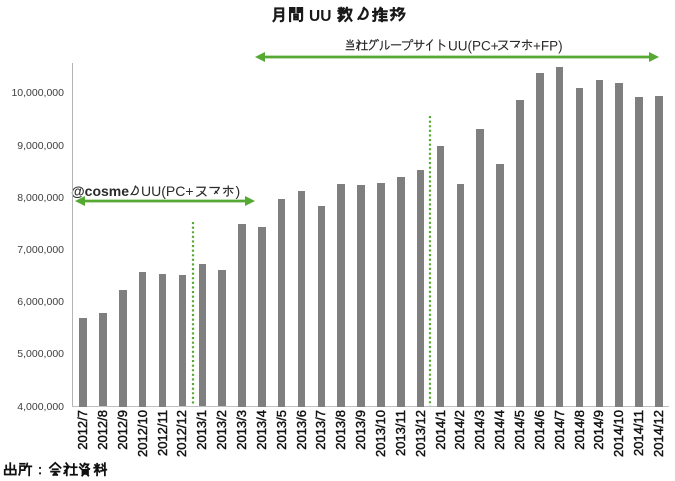 The width and height of the screenshot is (675, 481). I want to click on svg-text: @cosme, so click(100, 191).